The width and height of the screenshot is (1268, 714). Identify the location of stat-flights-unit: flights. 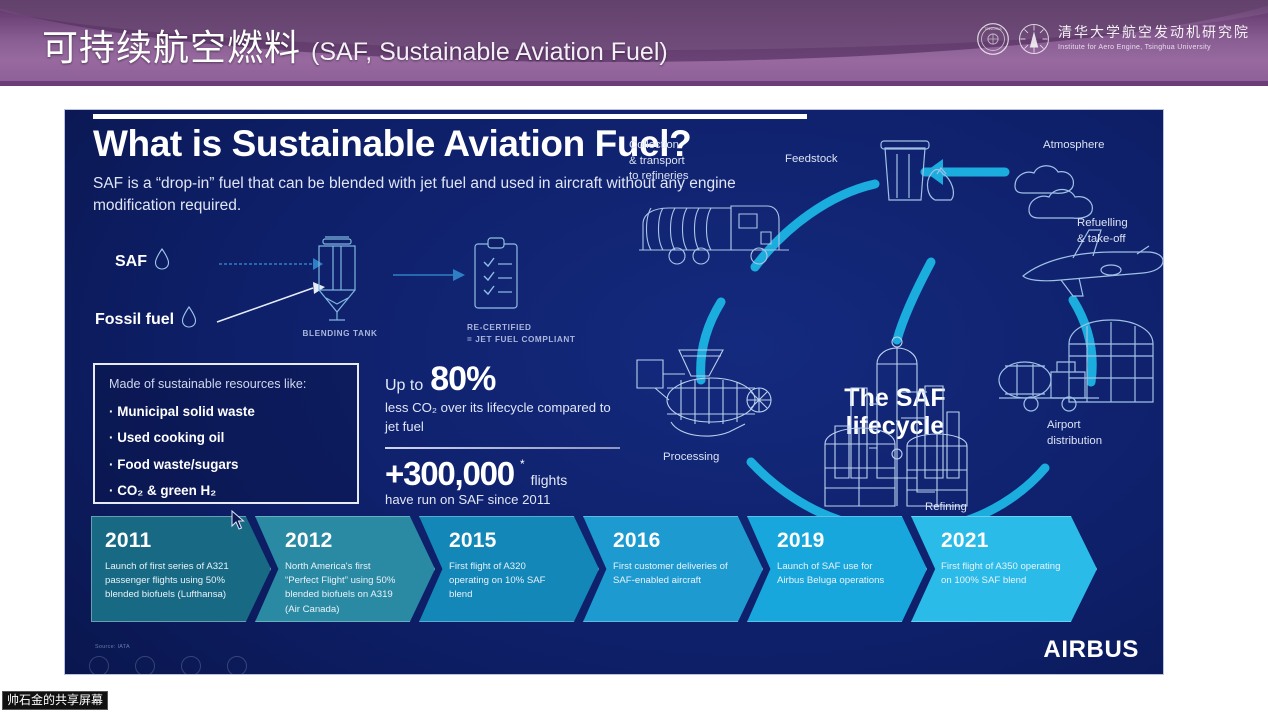
(549, 480).